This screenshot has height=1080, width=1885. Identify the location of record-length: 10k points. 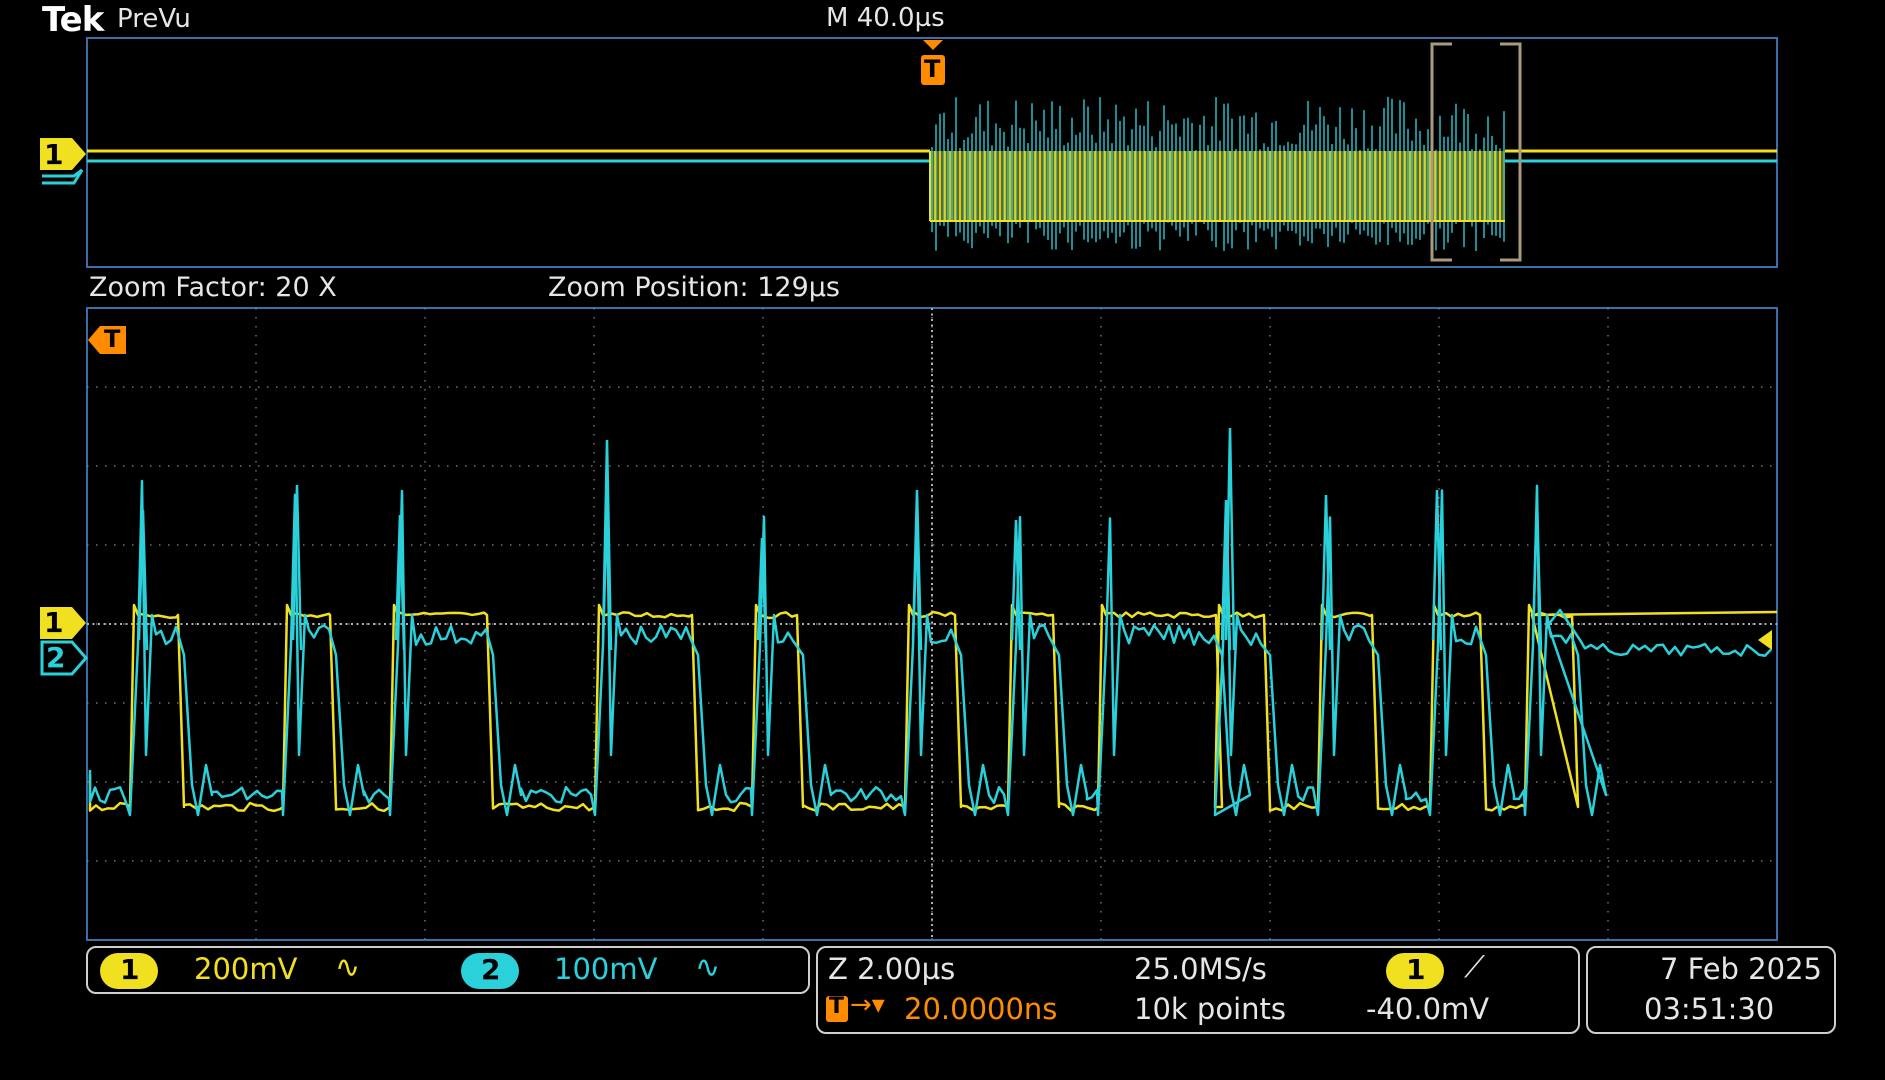
(1210, 1009).